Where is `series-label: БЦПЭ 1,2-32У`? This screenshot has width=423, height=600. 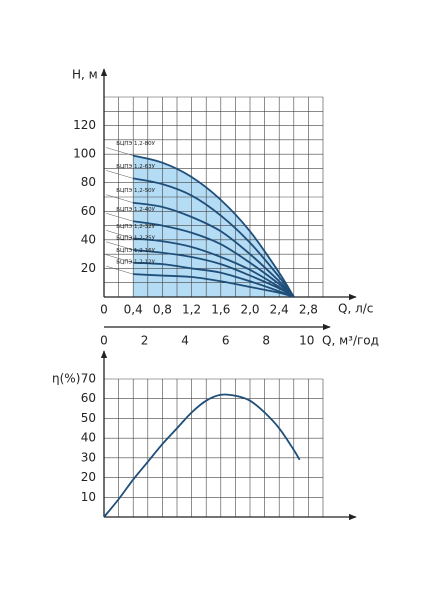 series-label: БЦПЭ 1,2-32У is located at coordinates (135, 227).